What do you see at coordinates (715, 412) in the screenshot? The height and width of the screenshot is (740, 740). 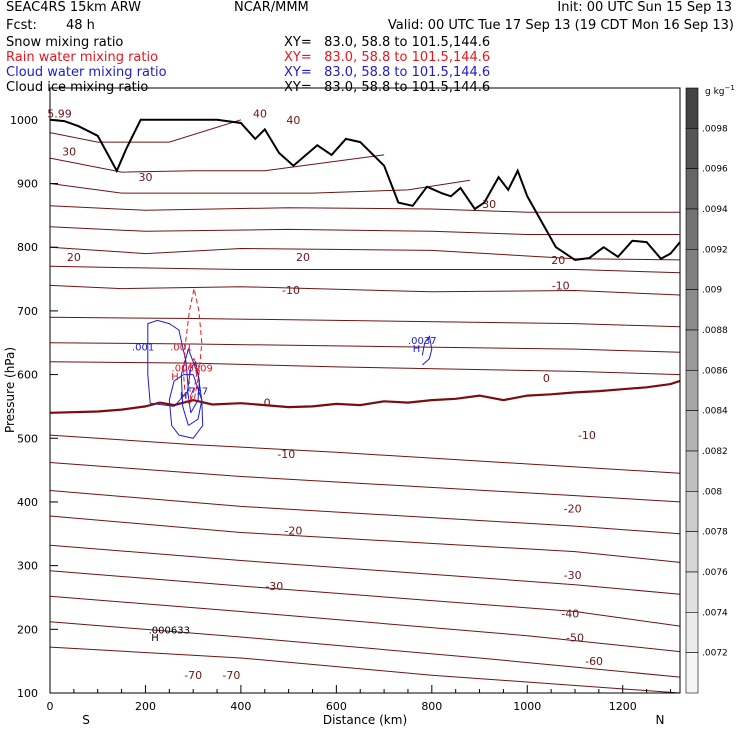 I see `colorbar-label: .0084` at bounding box center [715, 412].